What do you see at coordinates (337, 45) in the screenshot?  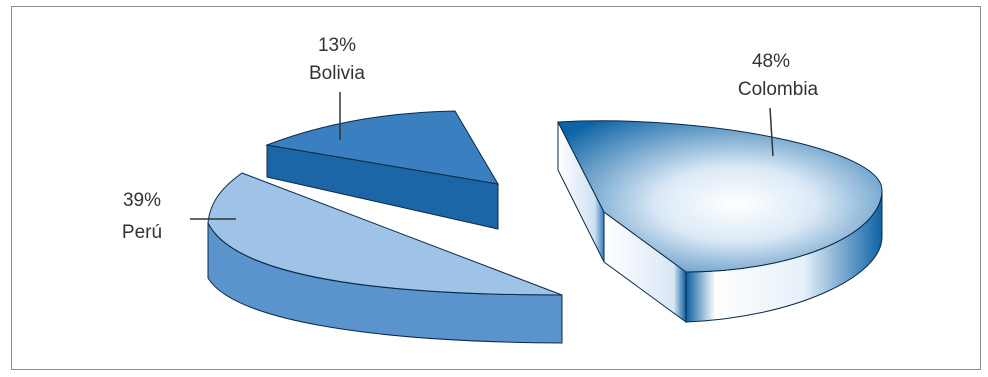 I see `label-bolivia-percent: 13%` at bounding box center [337, 45].